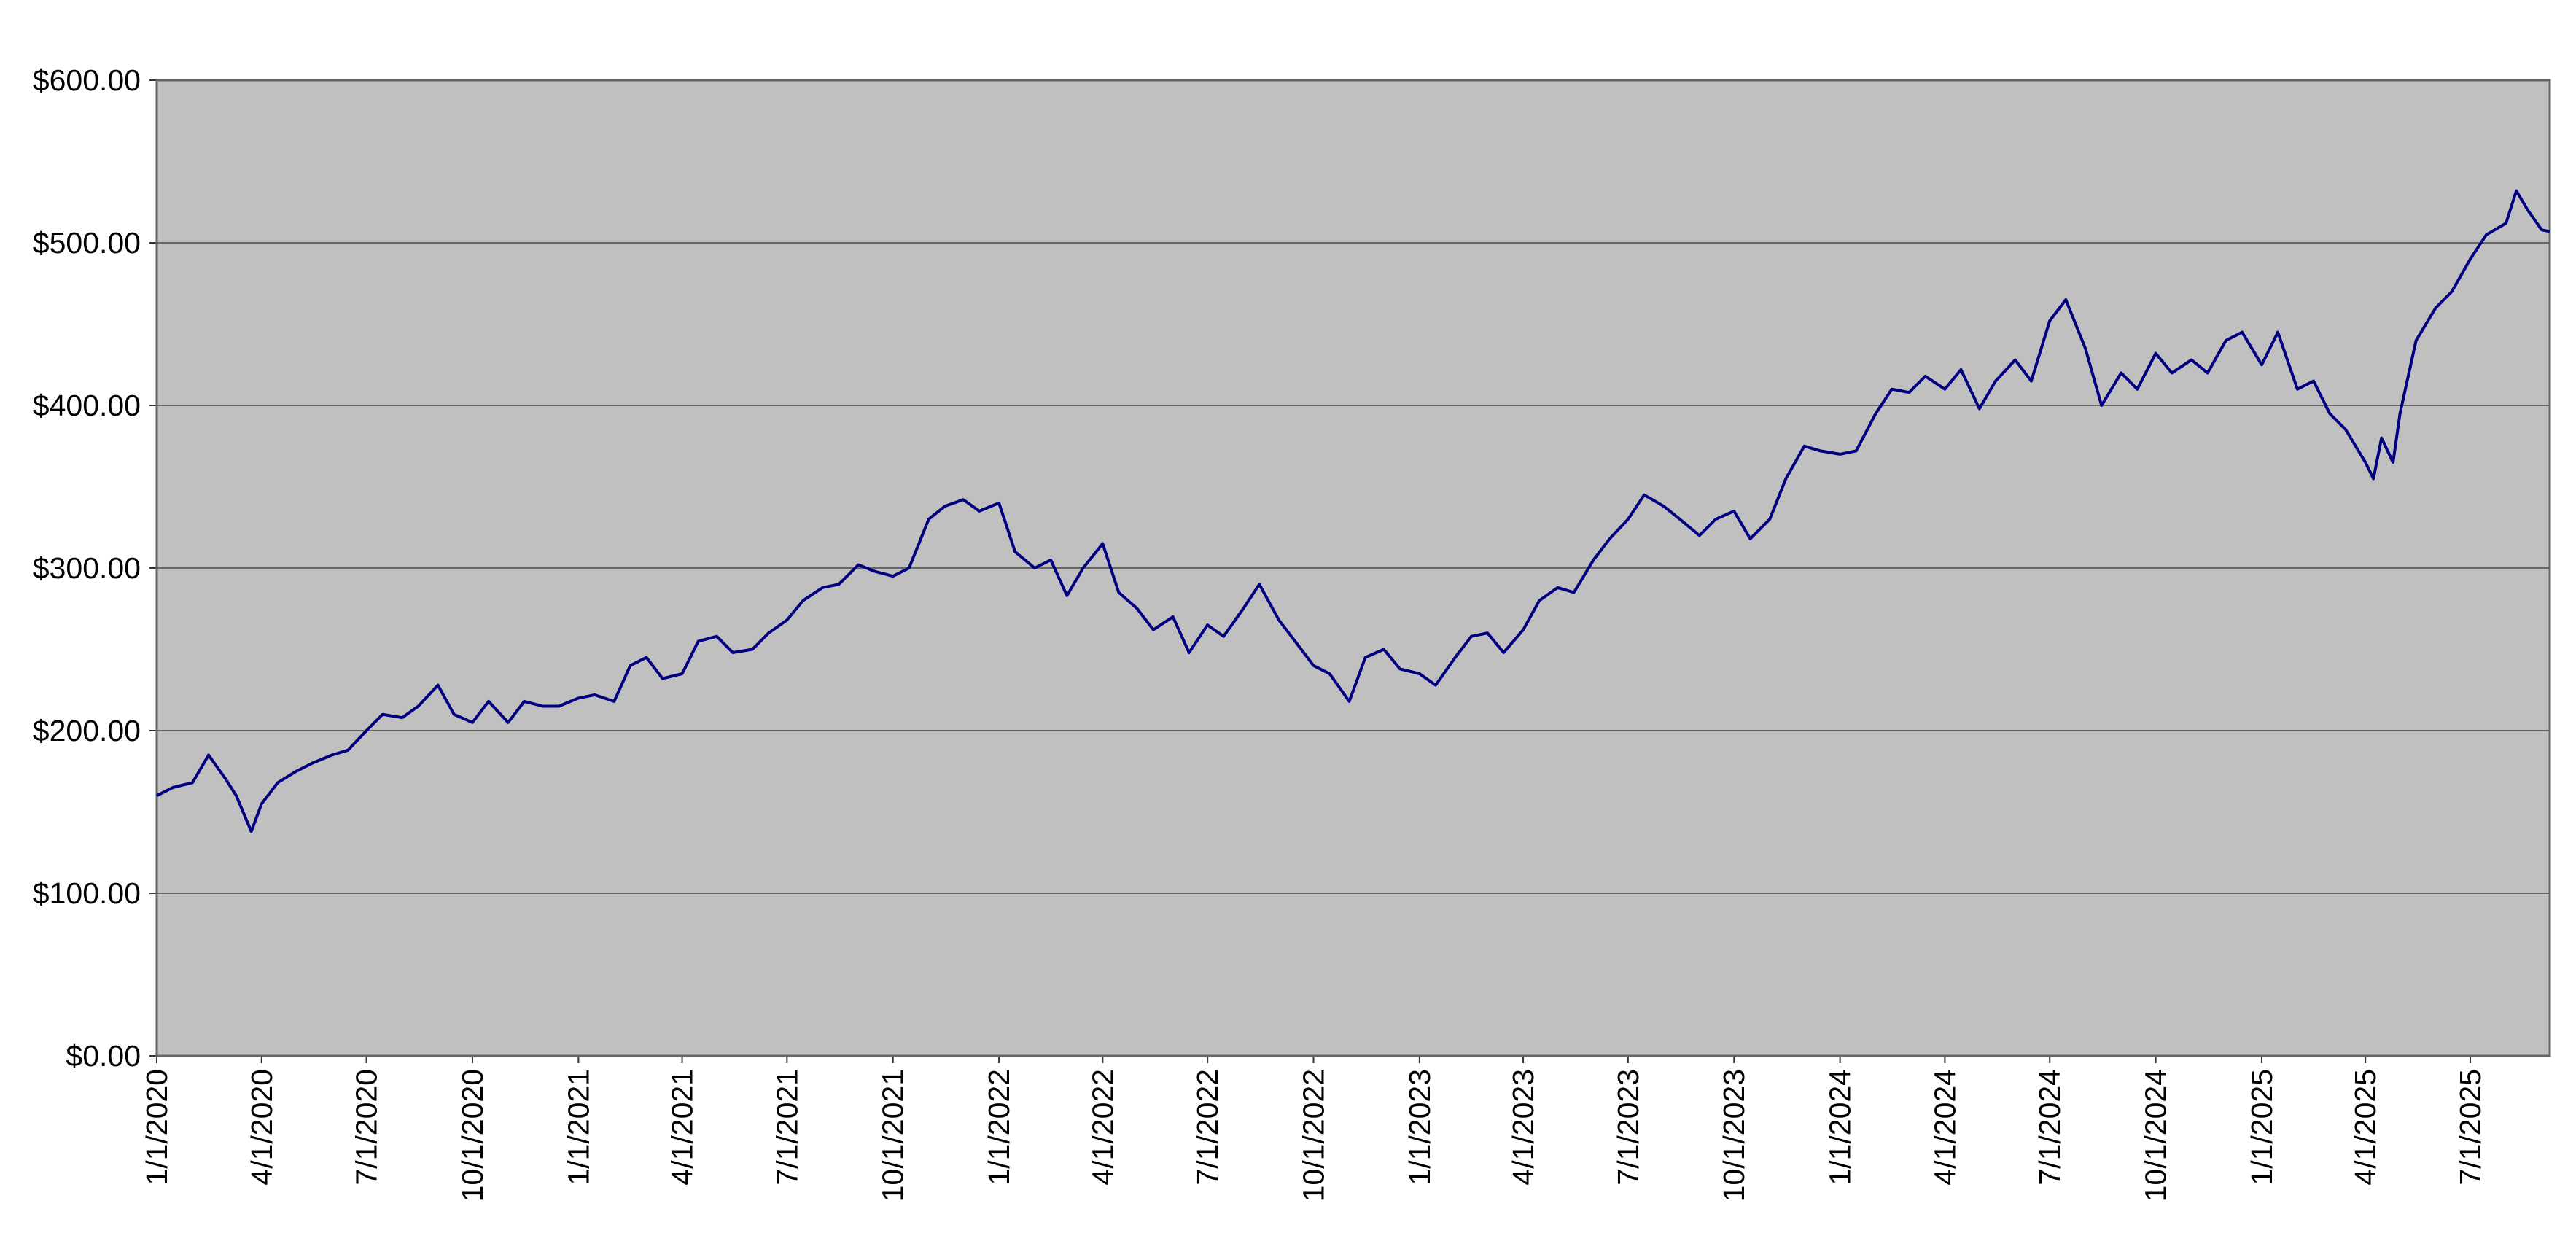 This screenshot has height=1252, width=2576. I want to click on y-tick-label: $600.00, so click(87, 80).